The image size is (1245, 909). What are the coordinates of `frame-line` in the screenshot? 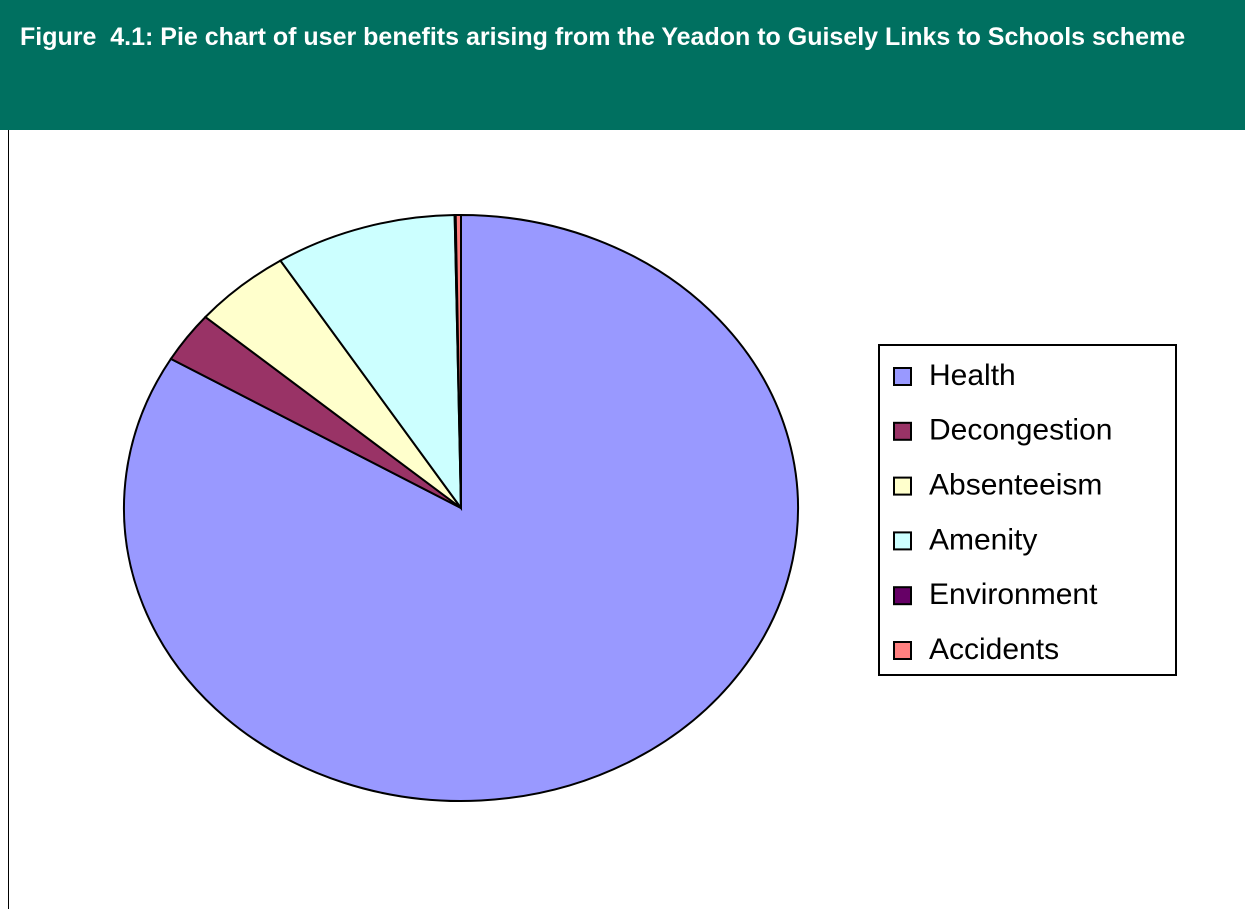 It's located at (8, 519).